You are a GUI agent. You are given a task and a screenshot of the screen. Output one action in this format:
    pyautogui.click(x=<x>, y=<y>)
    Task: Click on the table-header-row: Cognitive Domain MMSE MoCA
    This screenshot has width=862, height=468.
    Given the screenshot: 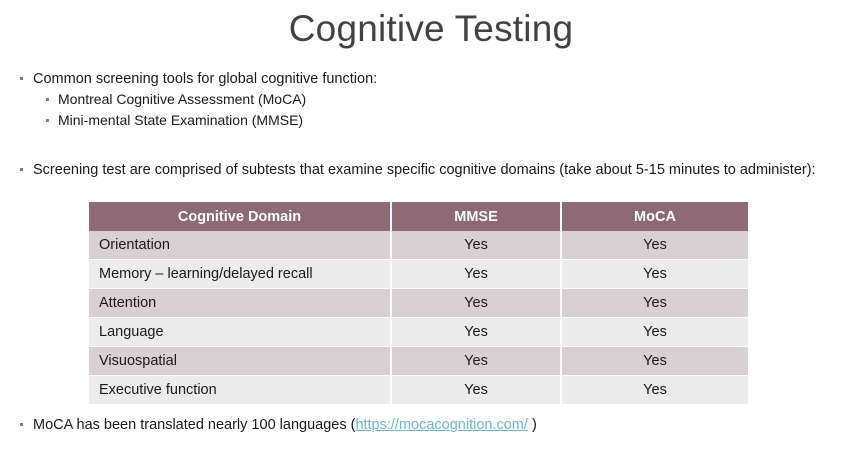 What is the action you would take?
    pyautogui.click(x=418, y=216)
    